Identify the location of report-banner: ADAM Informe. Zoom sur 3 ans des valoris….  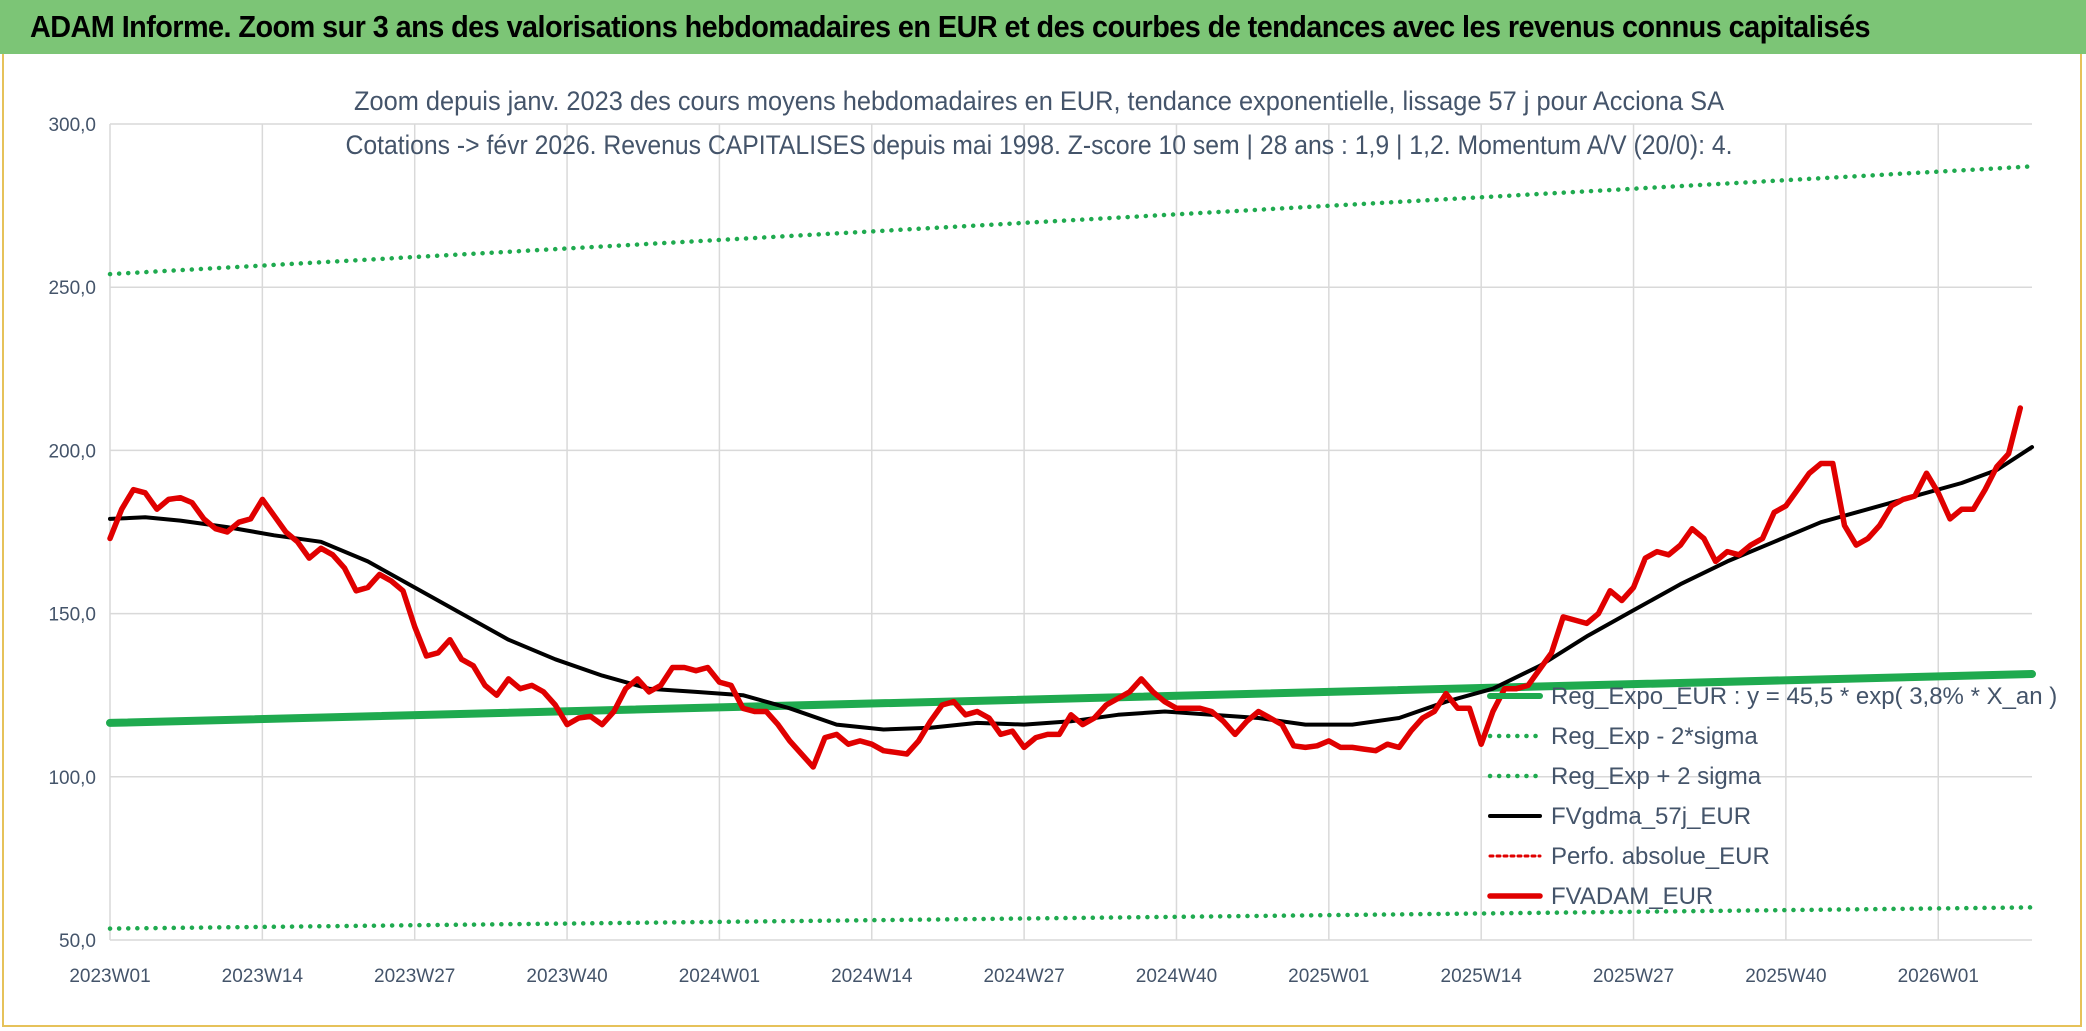
(1043, 27).